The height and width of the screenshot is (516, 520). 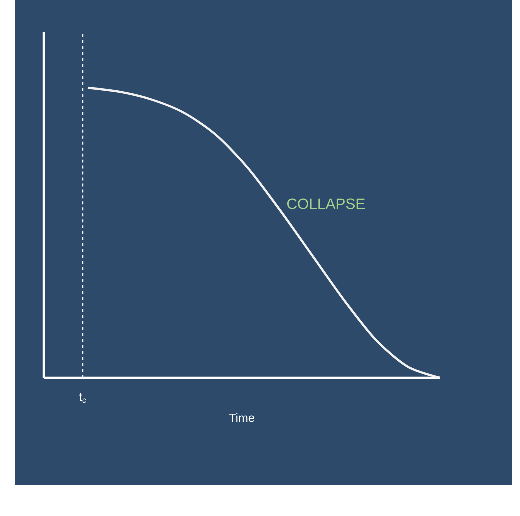 I want to click on text: t$_{c}$, so click(x=82, y=399).